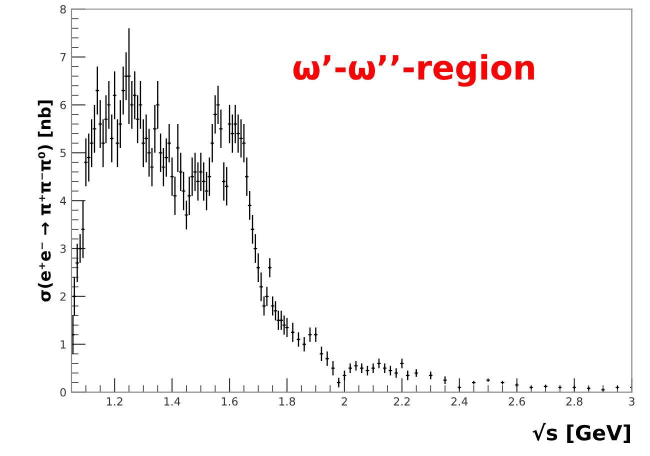 This screenshot has height=456, width=650. What do you see at coordinates (63, 57) in the screenshot?
I see `y-tick-label: 7` at bounding box center [63, 57].